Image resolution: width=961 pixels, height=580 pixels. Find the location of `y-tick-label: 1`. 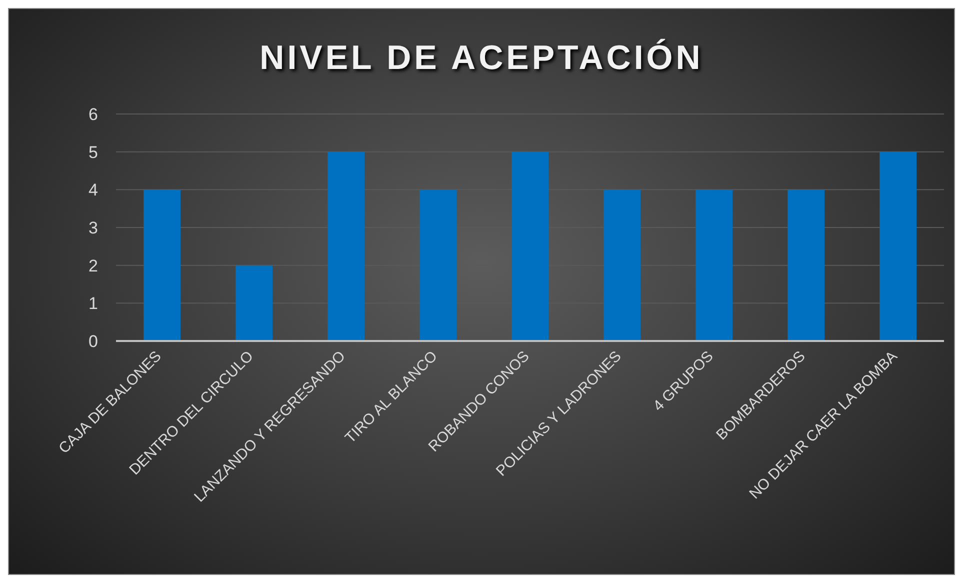

y-tick-label: 1 is located at coordinates (93, 304).